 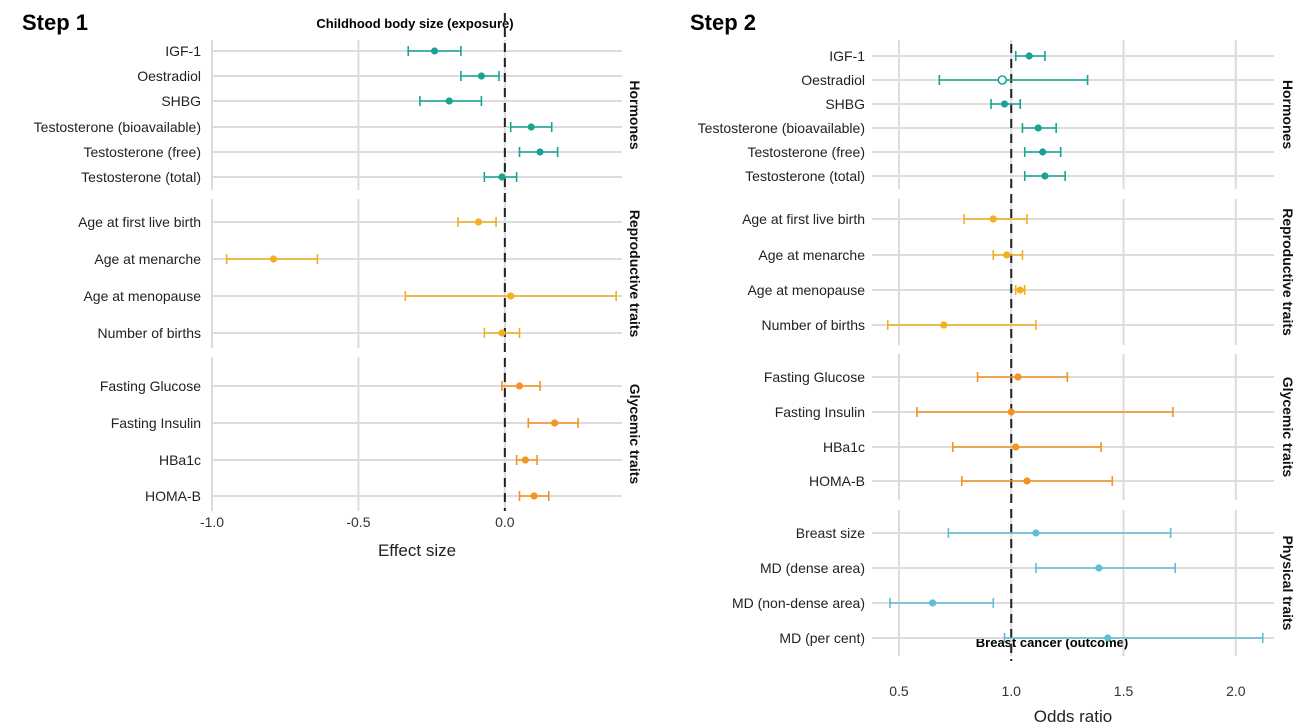 I want to click on step-1-hormones-testosterone-bioavailable-point, so click(x=531, y=127).